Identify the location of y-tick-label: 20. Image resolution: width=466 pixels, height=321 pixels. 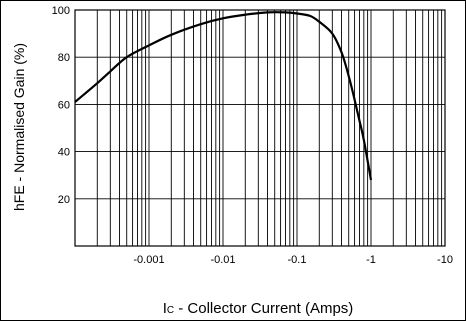
(64, 200).